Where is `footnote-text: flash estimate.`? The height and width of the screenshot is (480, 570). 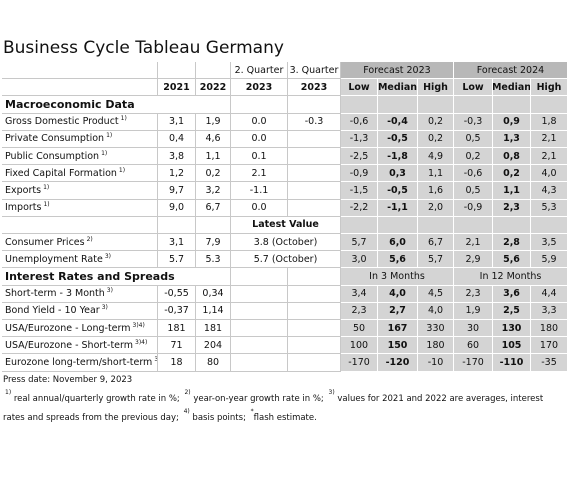 footnote-text: flash estimate. is located at coordinates (285, 417).